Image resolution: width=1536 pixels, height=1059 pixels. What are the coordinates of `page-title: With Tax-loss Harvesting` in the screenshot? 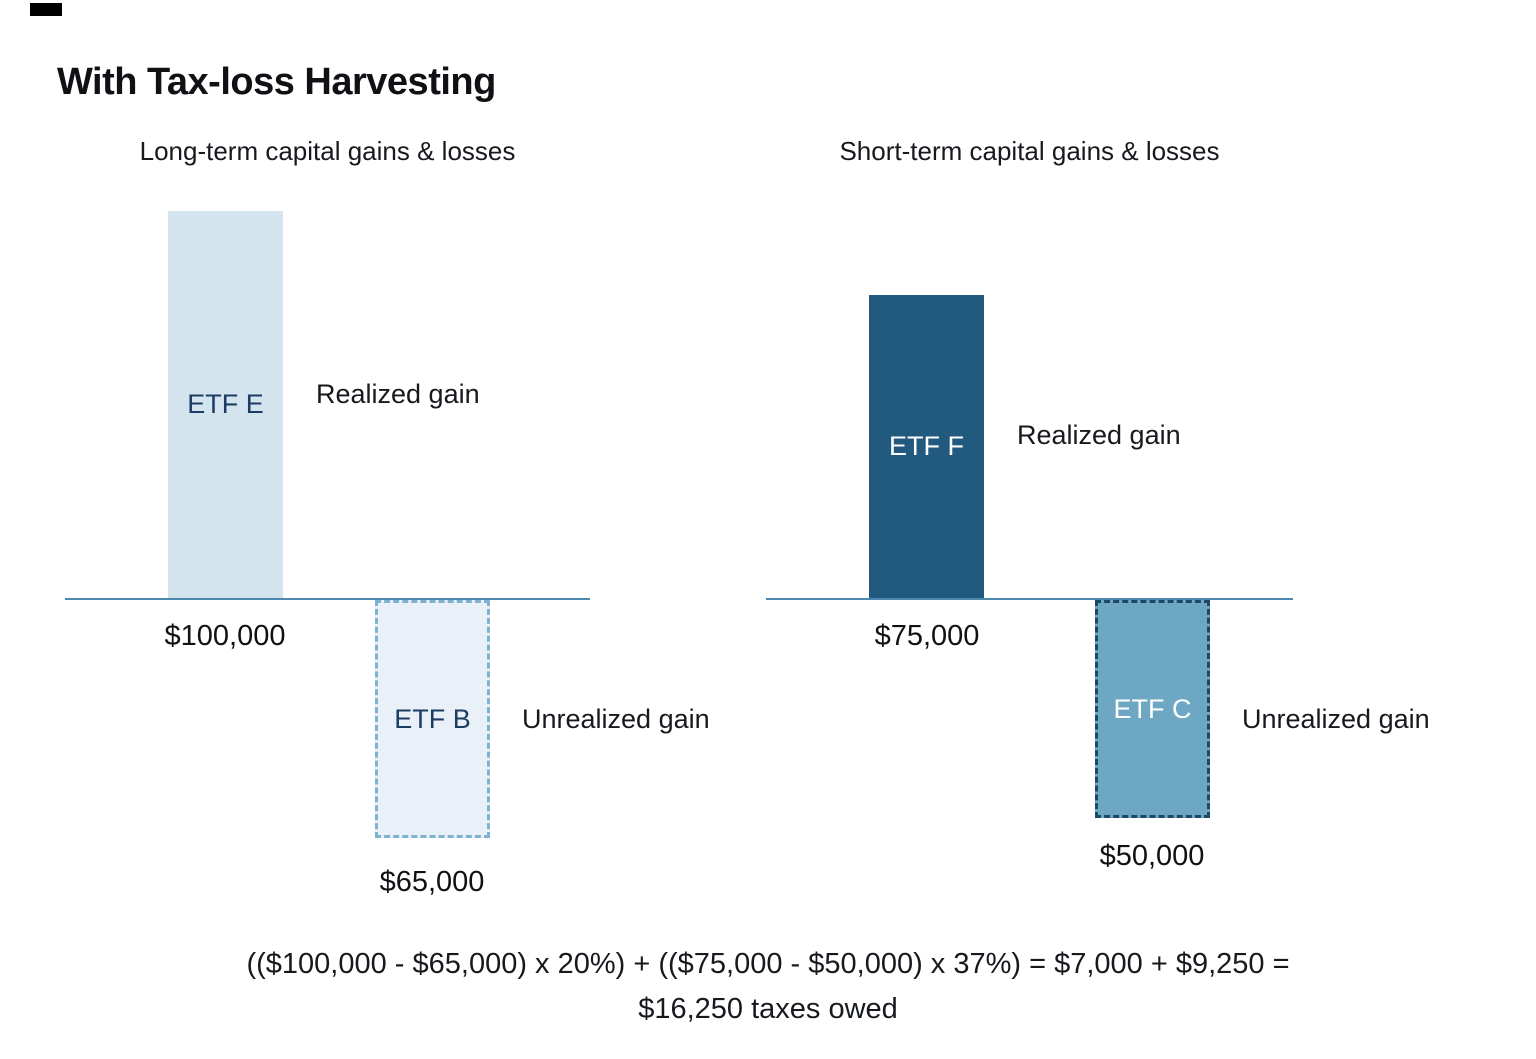 It's located at (276, 82).